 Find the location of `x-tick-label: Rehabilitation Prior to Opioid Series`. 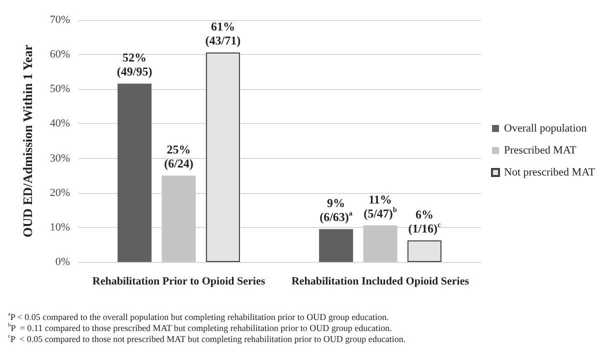

x-tick-label: Rehabilitation Prior to Opioid Series is located at coordinates (179, 282).